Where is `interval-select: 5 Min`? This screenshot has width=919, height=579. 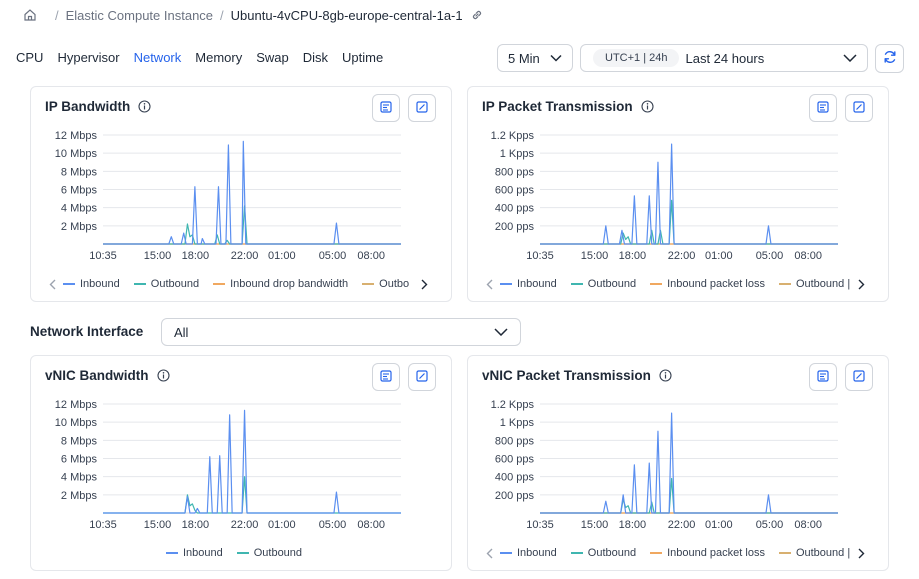
interval-select: 5 Min is located at coordinates (535, 58).